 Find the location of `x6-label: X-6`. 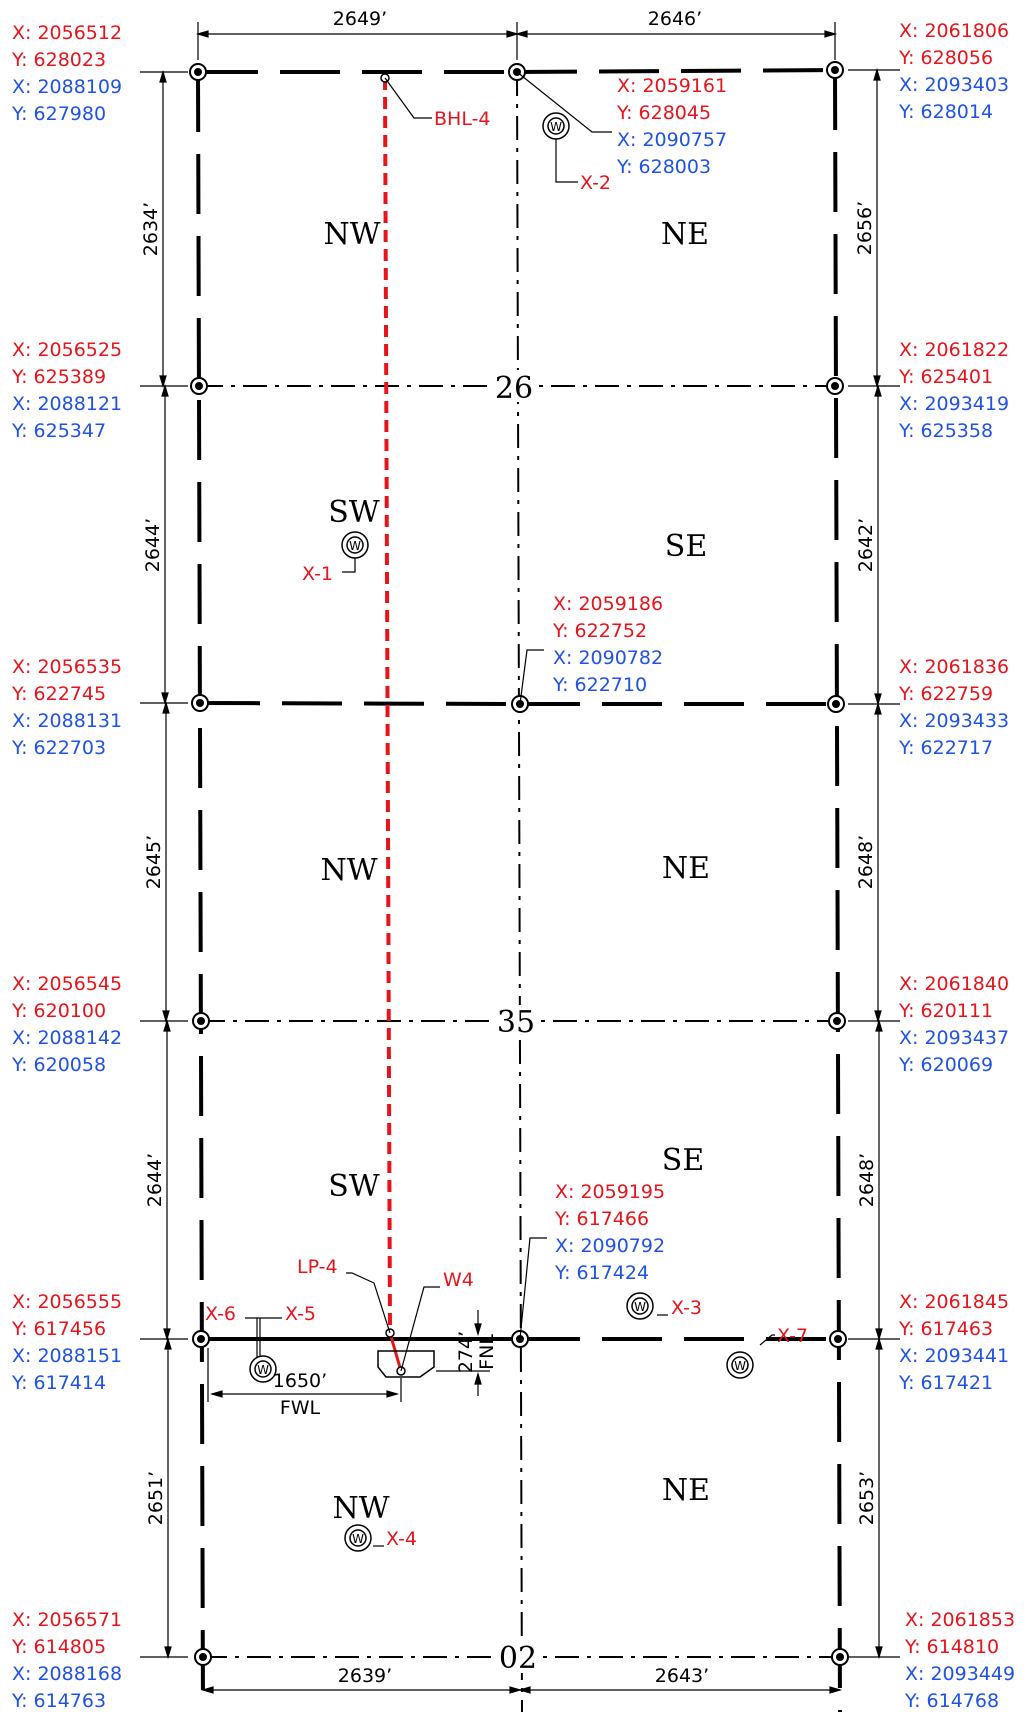

x6-label: X-6 is located at coordinates (220, 1314).